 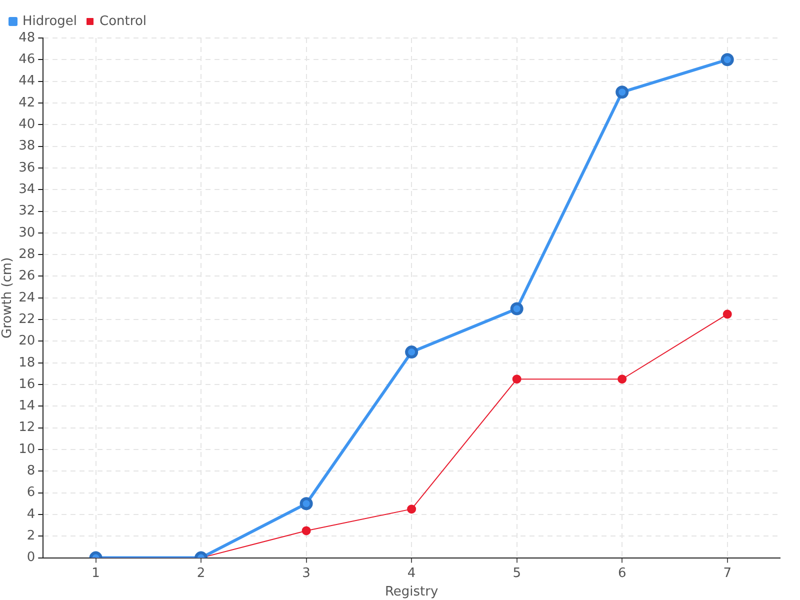 I want to click on x-tick-label: 3, so click(x=306, y=573).